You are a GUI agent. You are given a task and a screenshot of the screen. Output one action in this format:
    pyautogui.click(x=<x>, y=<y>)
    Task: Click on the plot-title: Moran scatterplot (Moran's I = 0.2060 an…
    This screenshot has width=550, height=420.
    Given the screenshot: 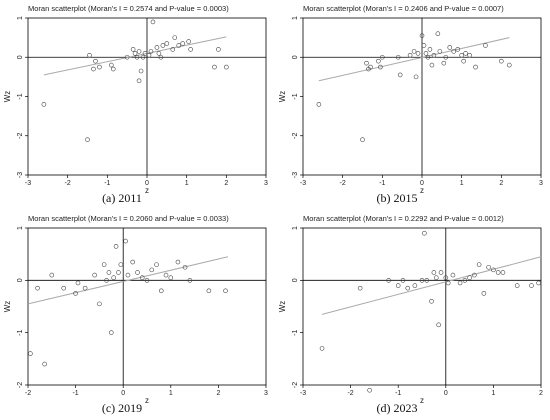 What is the action you would take?
    pyautogui.click(x=128, y=218)
    